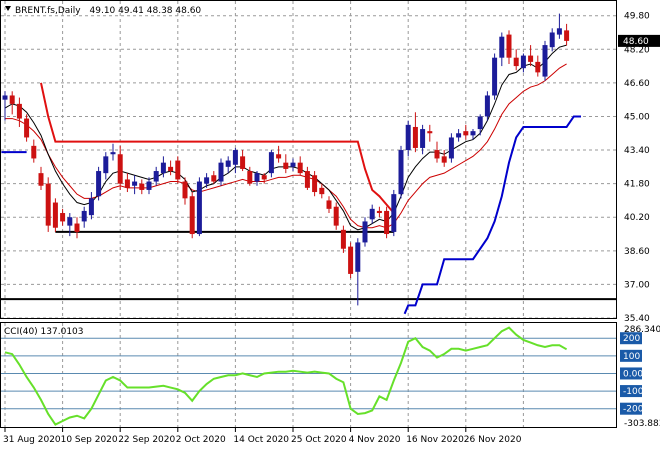 The height and width of the screenshot is (450, 660). What do you see at coordinates (8, 8) in the screenshot?
I see `dropdown-triangle-icon` at bounding box center [8, 8].